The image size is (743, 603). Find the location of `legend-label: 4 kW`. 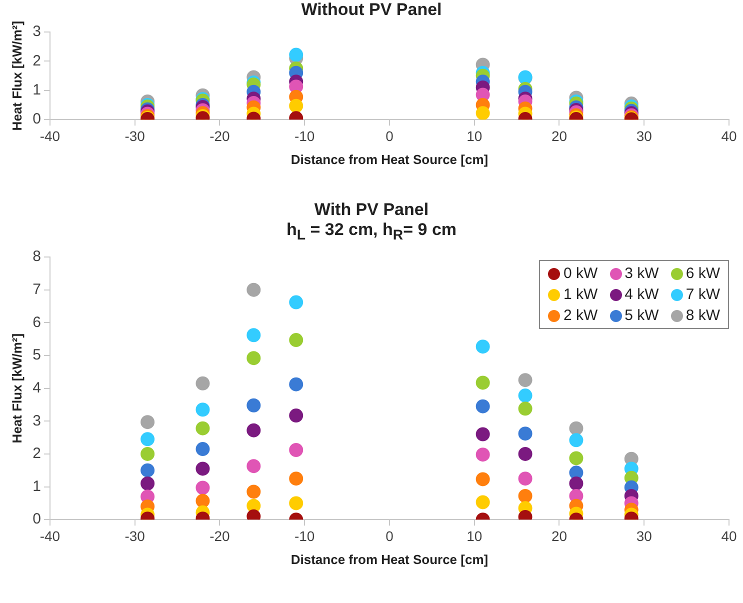

legend-label: 4 kW is located at coordinates (641, 294).